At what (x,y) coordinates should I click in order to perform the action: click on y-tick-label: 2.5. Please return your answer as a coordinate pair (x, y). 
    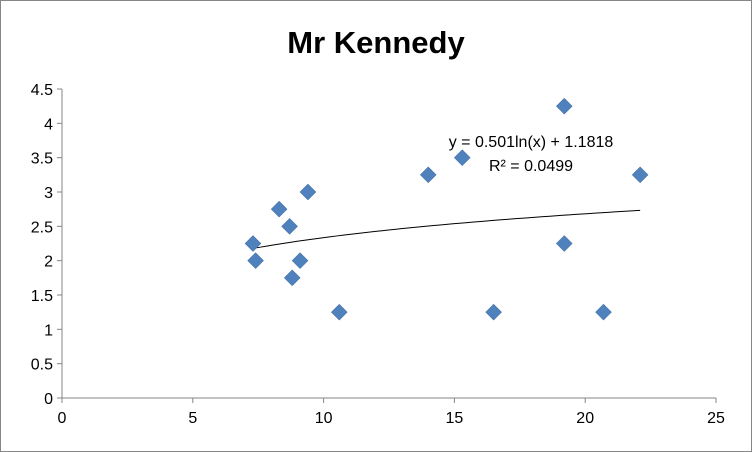
    Looking at the image, I should click on (42, 227).